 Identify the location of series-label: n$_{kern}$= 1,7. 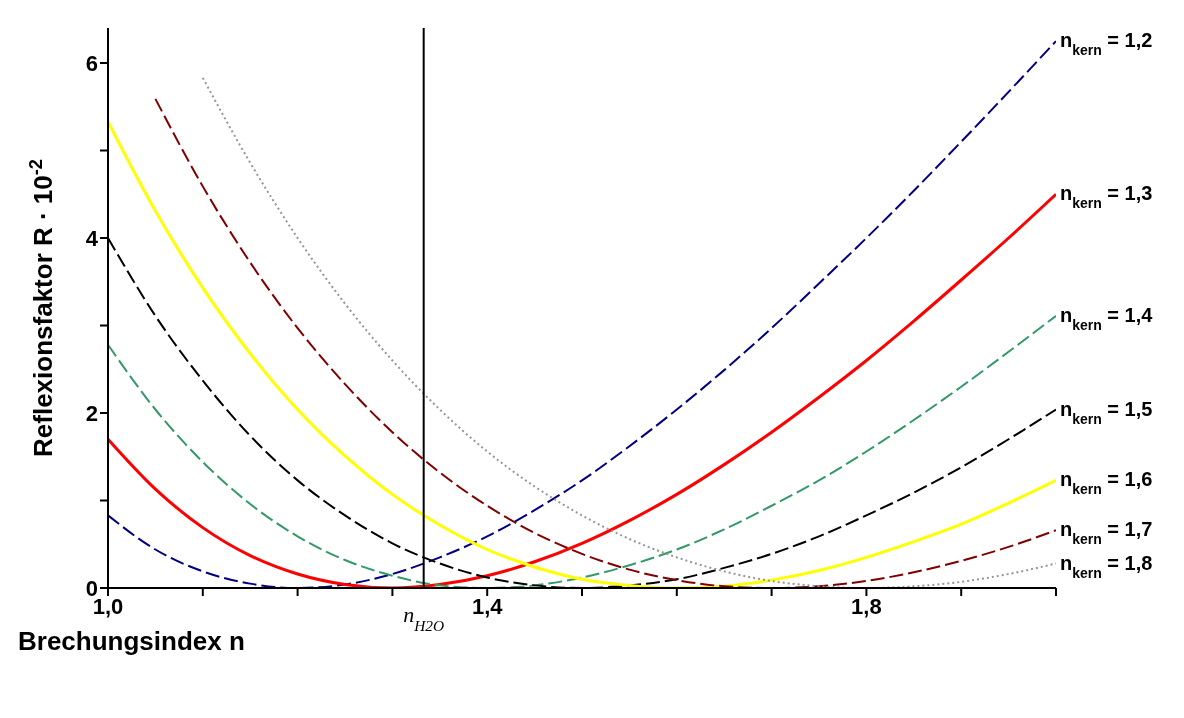
(1106, 533).